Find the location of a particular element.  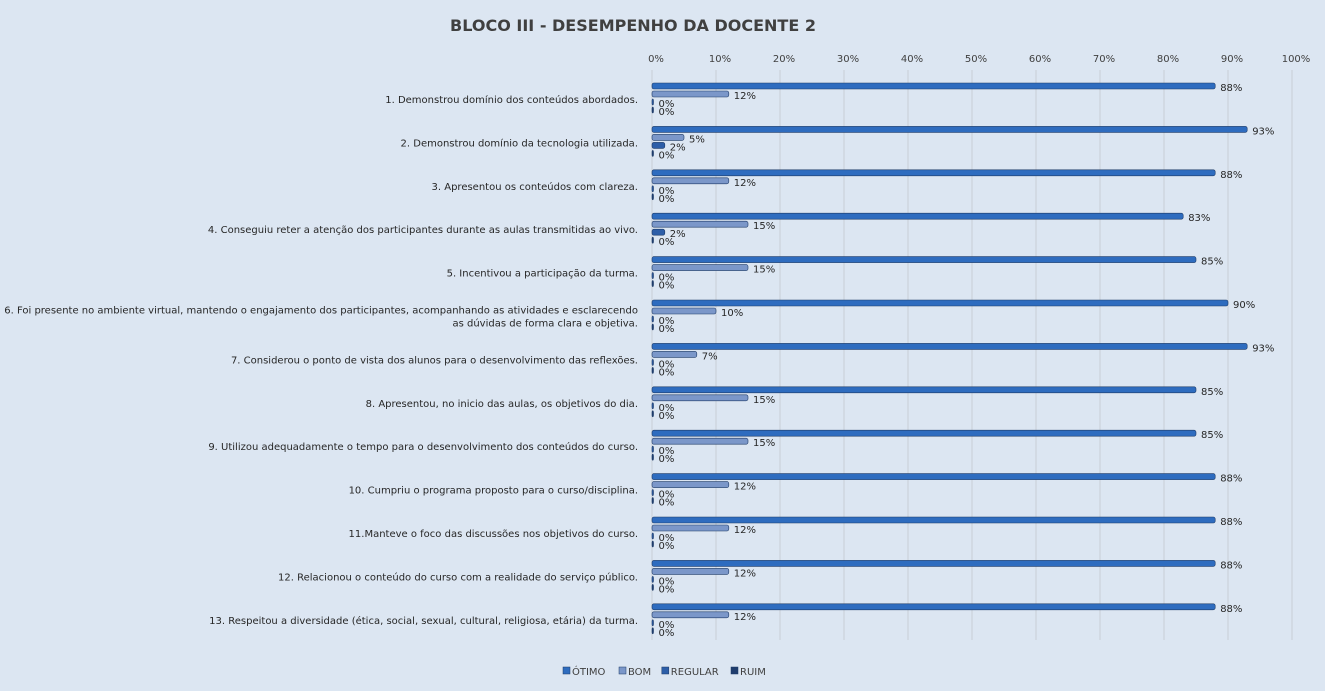

data-label: 90% is located at coordinates (1244, 305).